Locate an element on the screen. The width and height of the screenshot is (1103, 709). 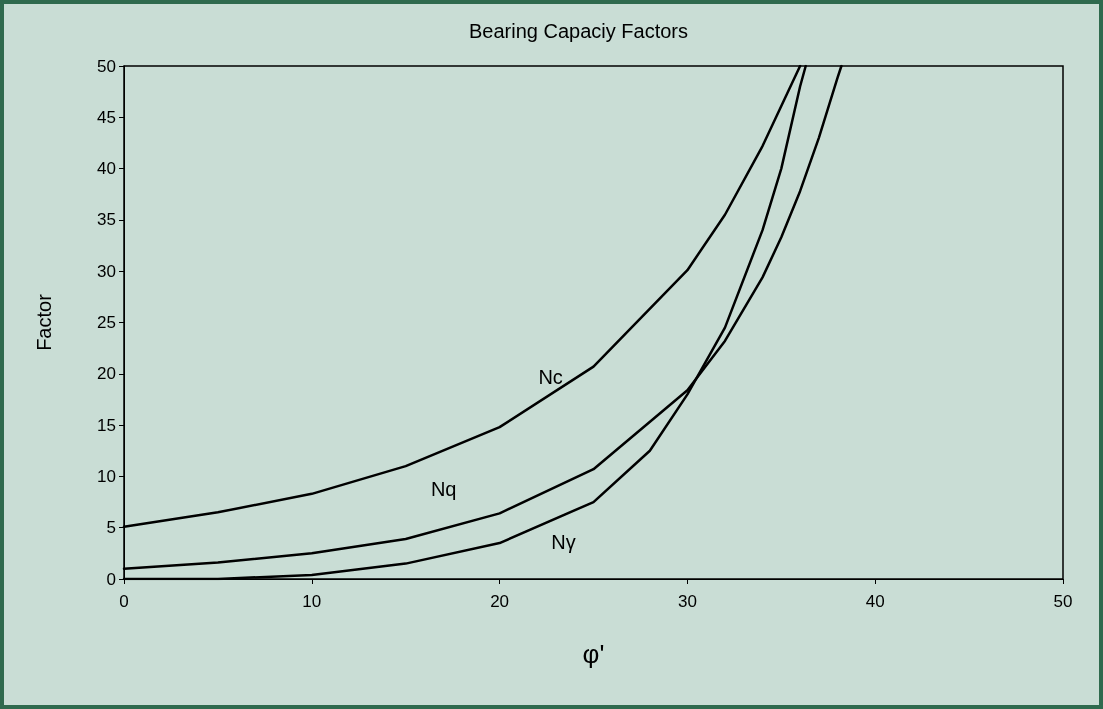
x-axis-title: φ' is located at coordinates (593, 654).